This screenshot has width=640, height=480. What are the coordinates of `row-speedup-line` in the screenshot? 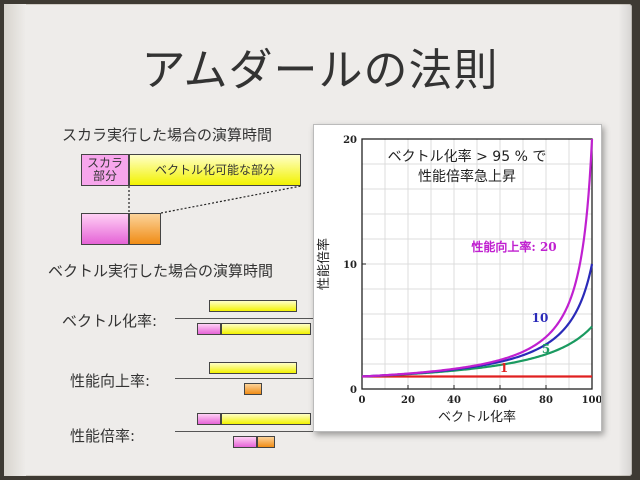 It's located at (255, 378).